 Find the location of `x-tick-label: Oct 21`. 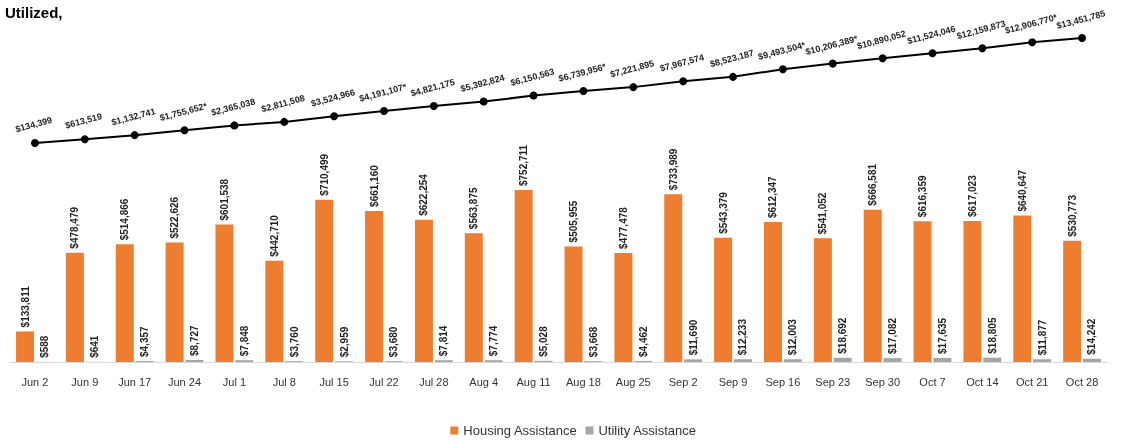

x-tick-label: Oct 21 is located at coordinates (1032, 381).